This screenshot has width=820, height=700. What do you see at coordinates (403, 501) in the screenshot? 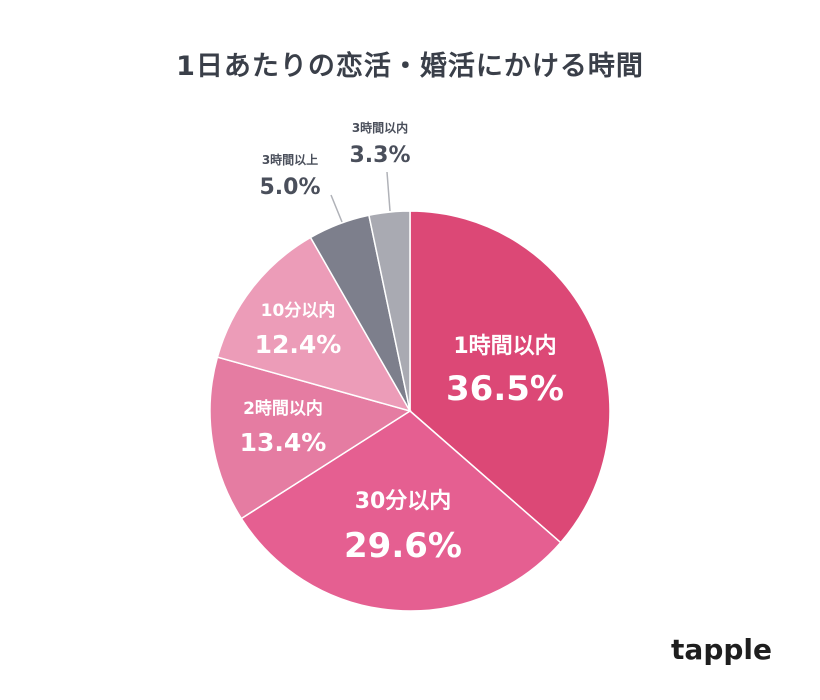
I see `slice-category-label: 30分以内` at bounding box center [403, 501].